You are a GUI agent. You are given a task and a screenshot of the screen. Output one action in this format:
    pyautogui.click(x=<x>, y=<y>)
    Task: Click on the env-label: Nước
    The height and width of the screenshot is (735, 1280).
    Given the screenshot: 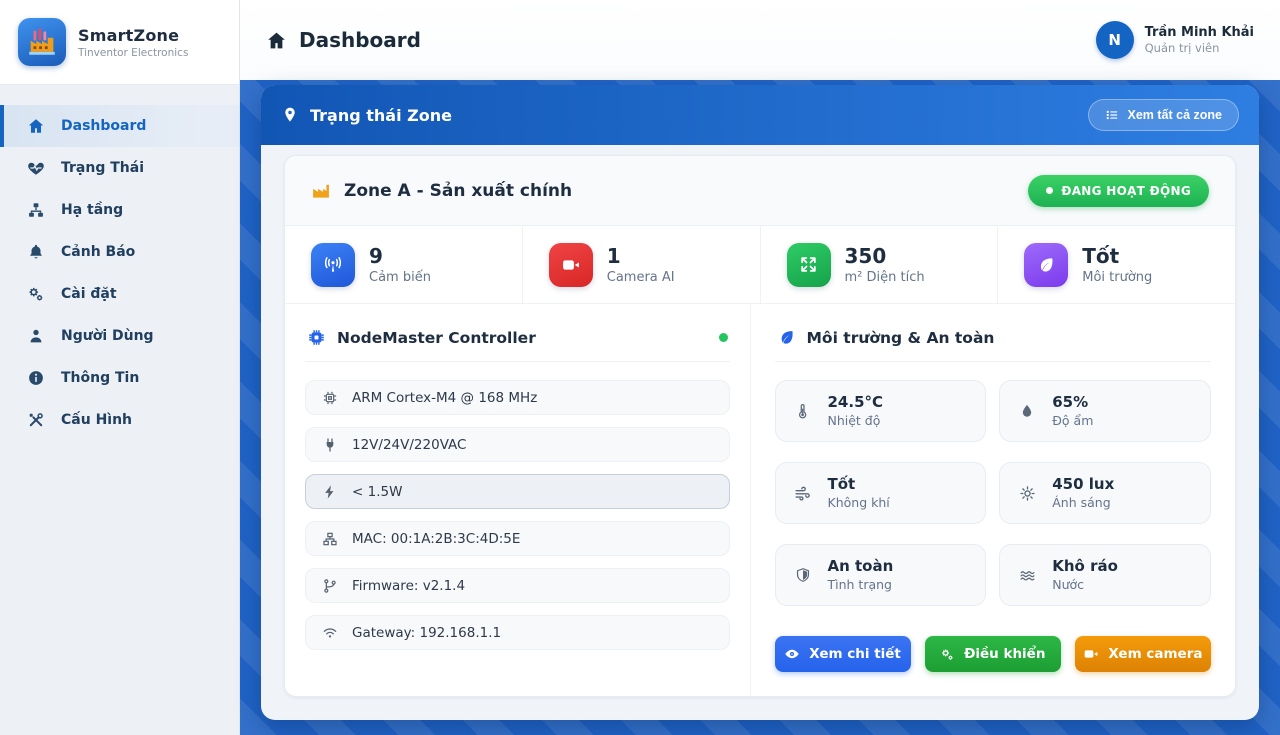 What is the action you would take?
    pyautogui.click(x=1068, y=585)
    